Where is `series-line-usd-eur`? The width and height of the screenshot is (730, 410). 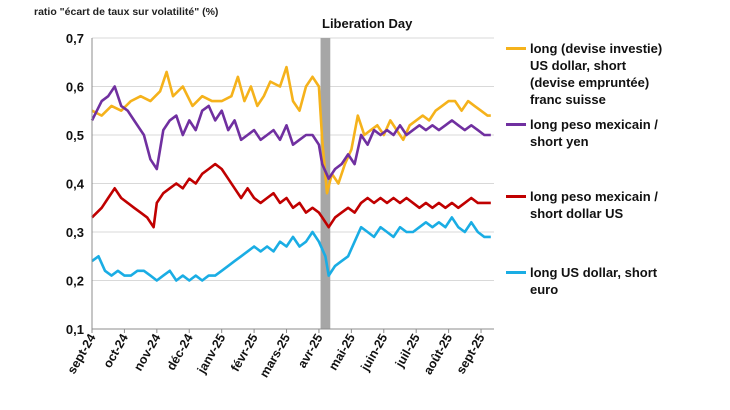
series-line-usd-eur is located at coordinates (291, 249).